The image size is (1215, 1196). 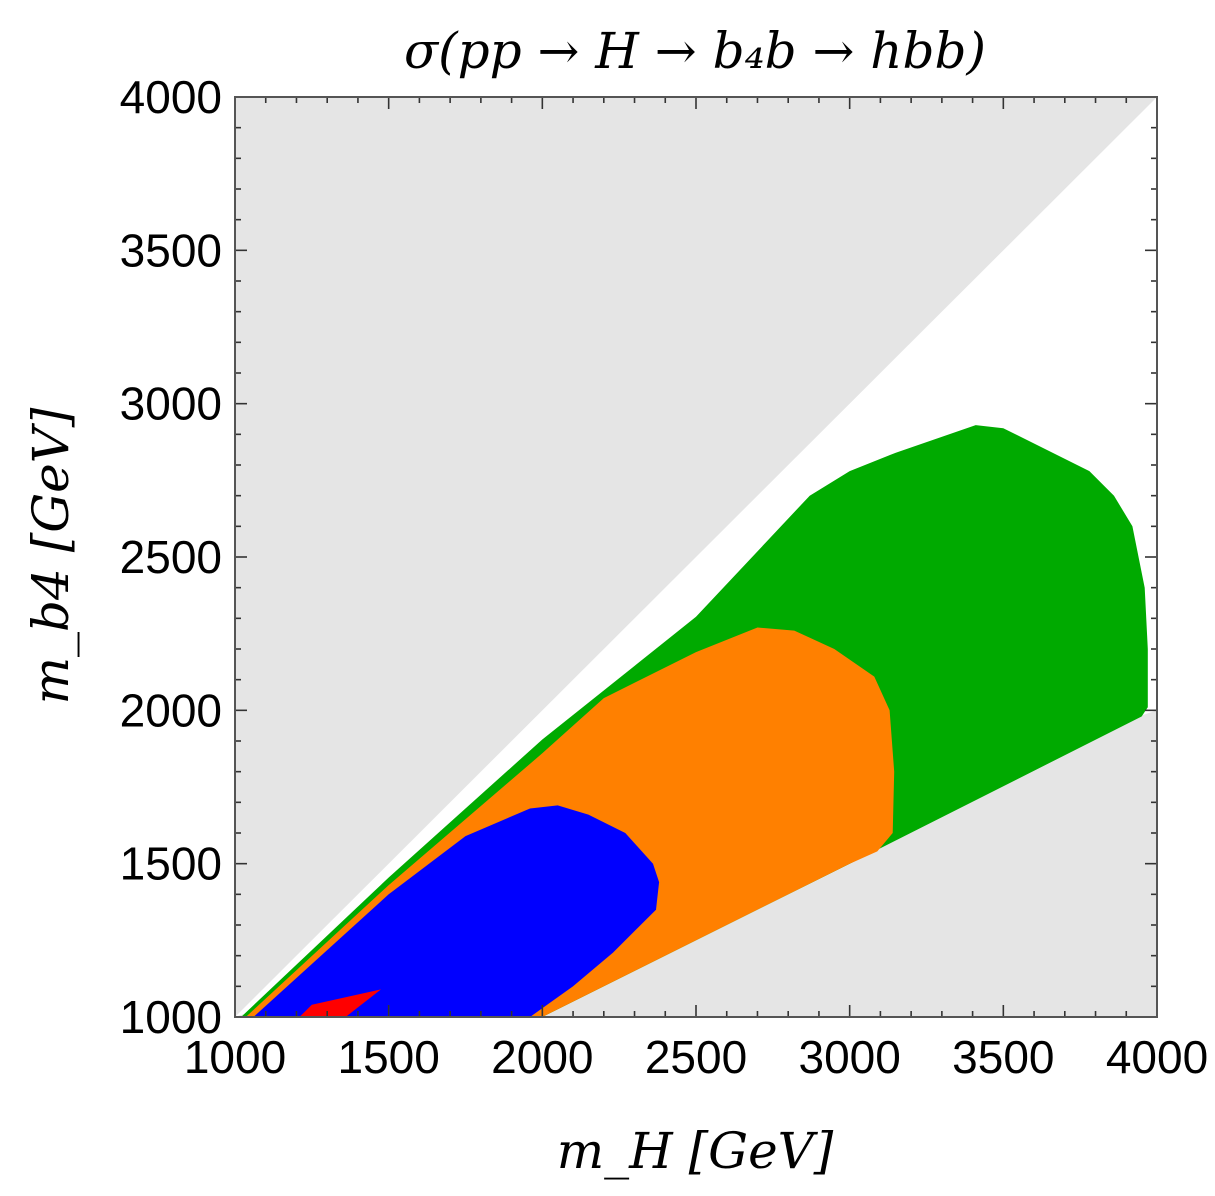 I want to click on x-tick-label: 2000, so click(x=542, y=1057).